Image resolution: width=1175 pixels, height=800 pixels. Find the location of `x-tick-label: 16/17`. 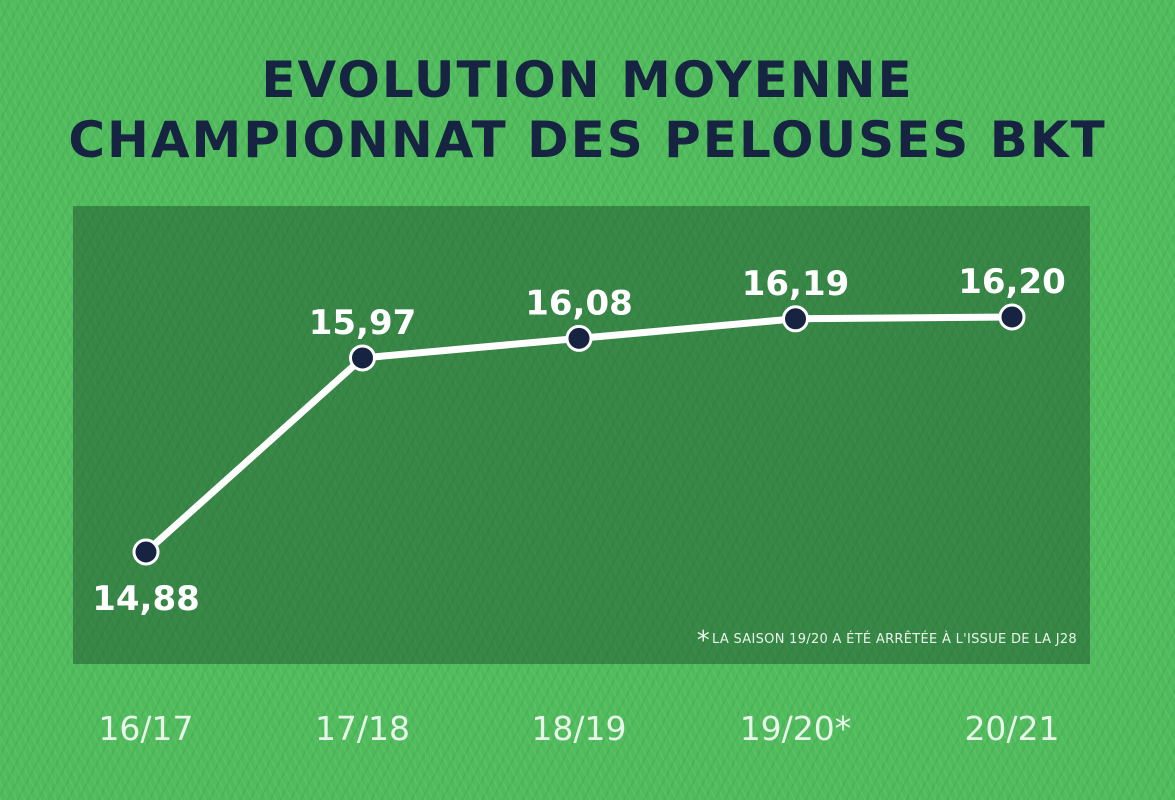

x-tick-label: 16/17 is located at coordinates (145, 728).